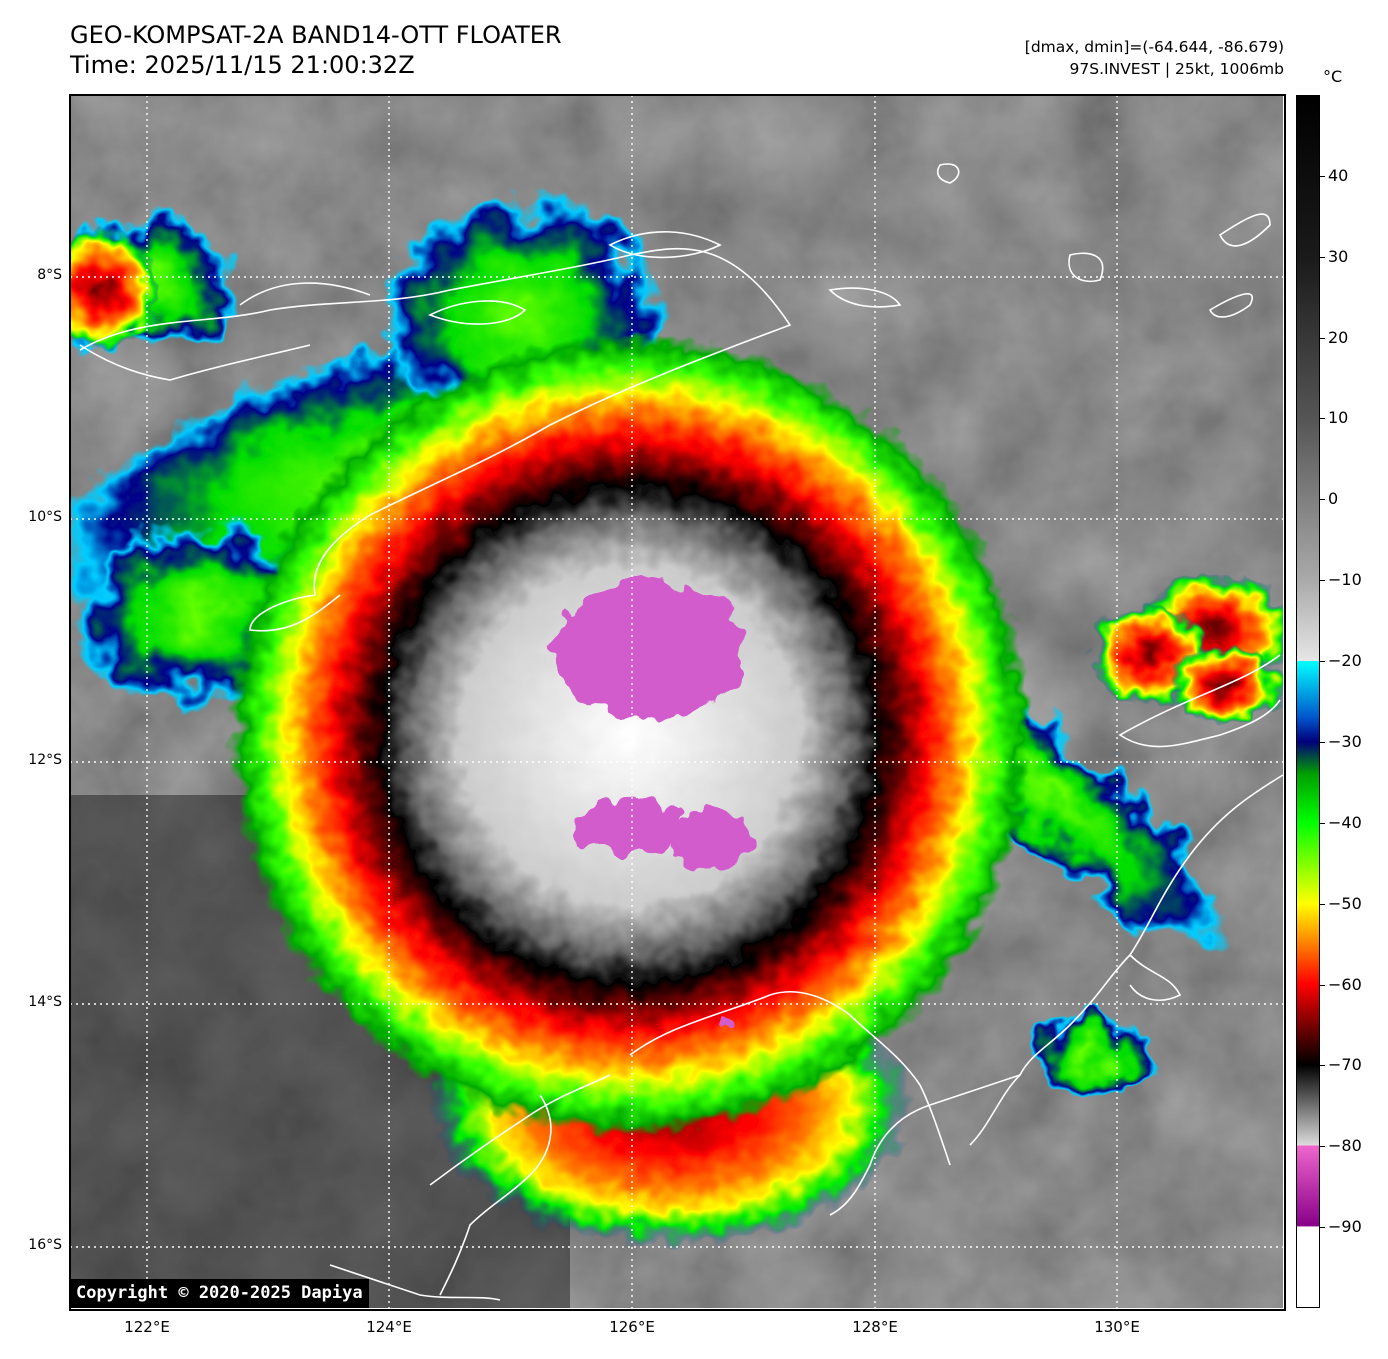  What do you see at coordinates (1345, 580) in the screenshot?
I see `colorbar-tick-label: −10` at bounding box center [1345, 580].